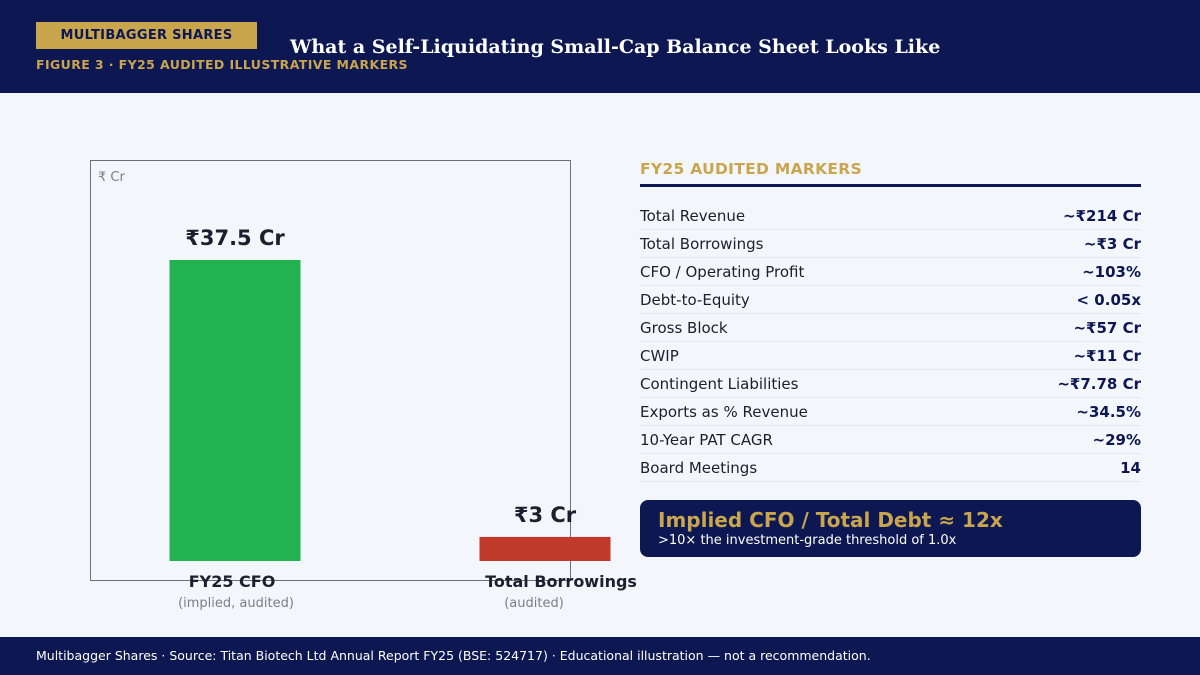 This screenshot has height=675, width=1200. I want to click on marker-value: ~₹3 Cr, so click(1112, 243).